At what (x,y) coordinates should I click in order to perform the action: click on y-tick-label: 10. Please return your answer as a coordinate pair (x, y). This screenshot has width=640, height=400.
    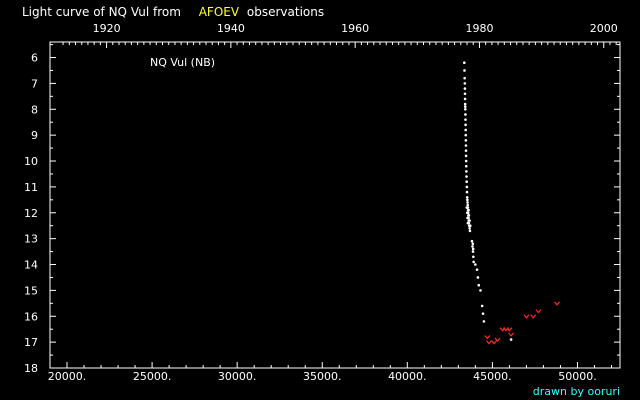
    Looking at the image, I should click on (31, 161).